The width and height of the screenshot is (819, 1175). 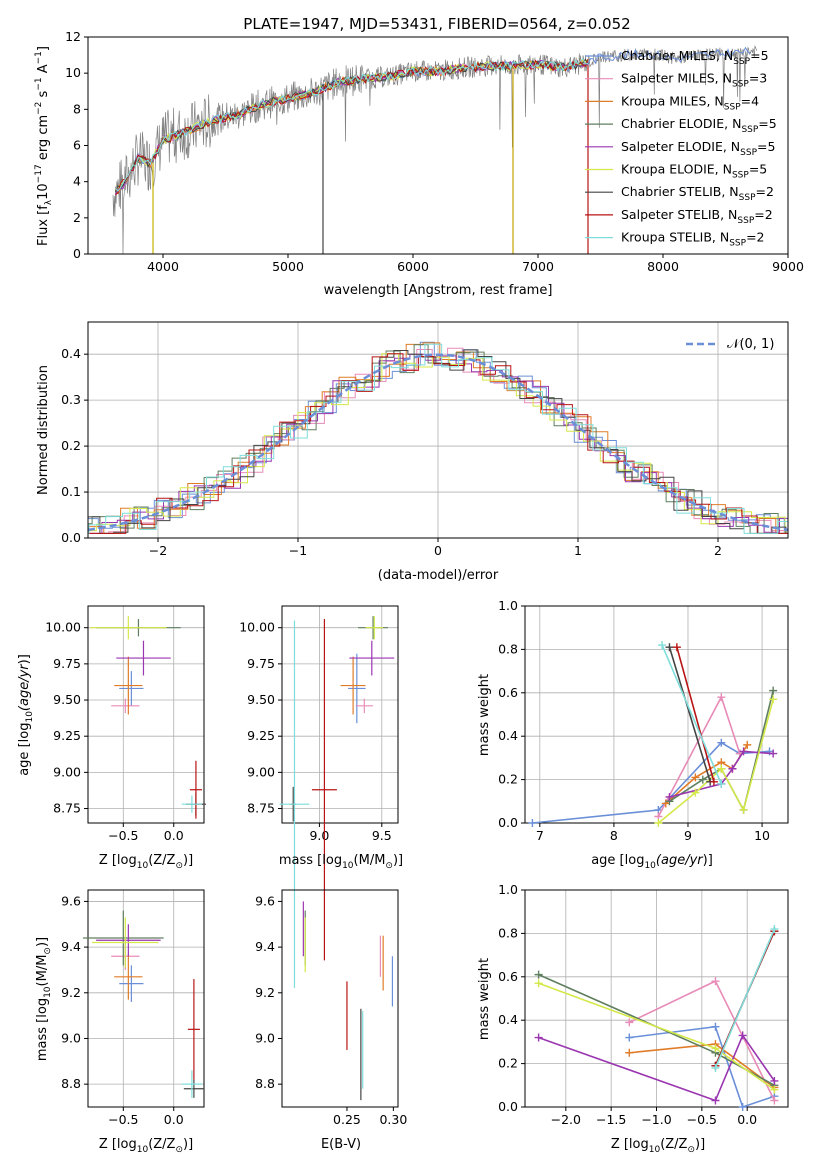 I want to click on legend-label: Salpeter ELODIE, NSSP=5, so click(x=698, y=148).